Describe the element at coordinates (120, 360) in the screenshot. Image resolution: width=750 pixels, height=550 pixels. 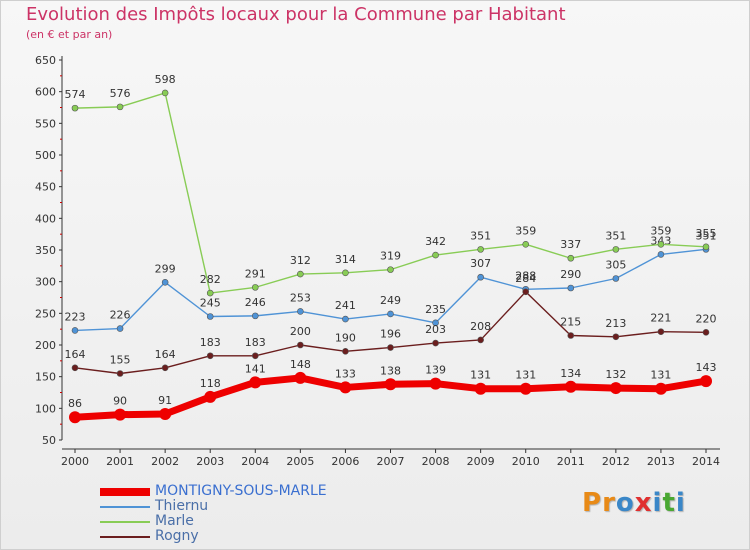
I see `data-label-rogny: 155` at that location.